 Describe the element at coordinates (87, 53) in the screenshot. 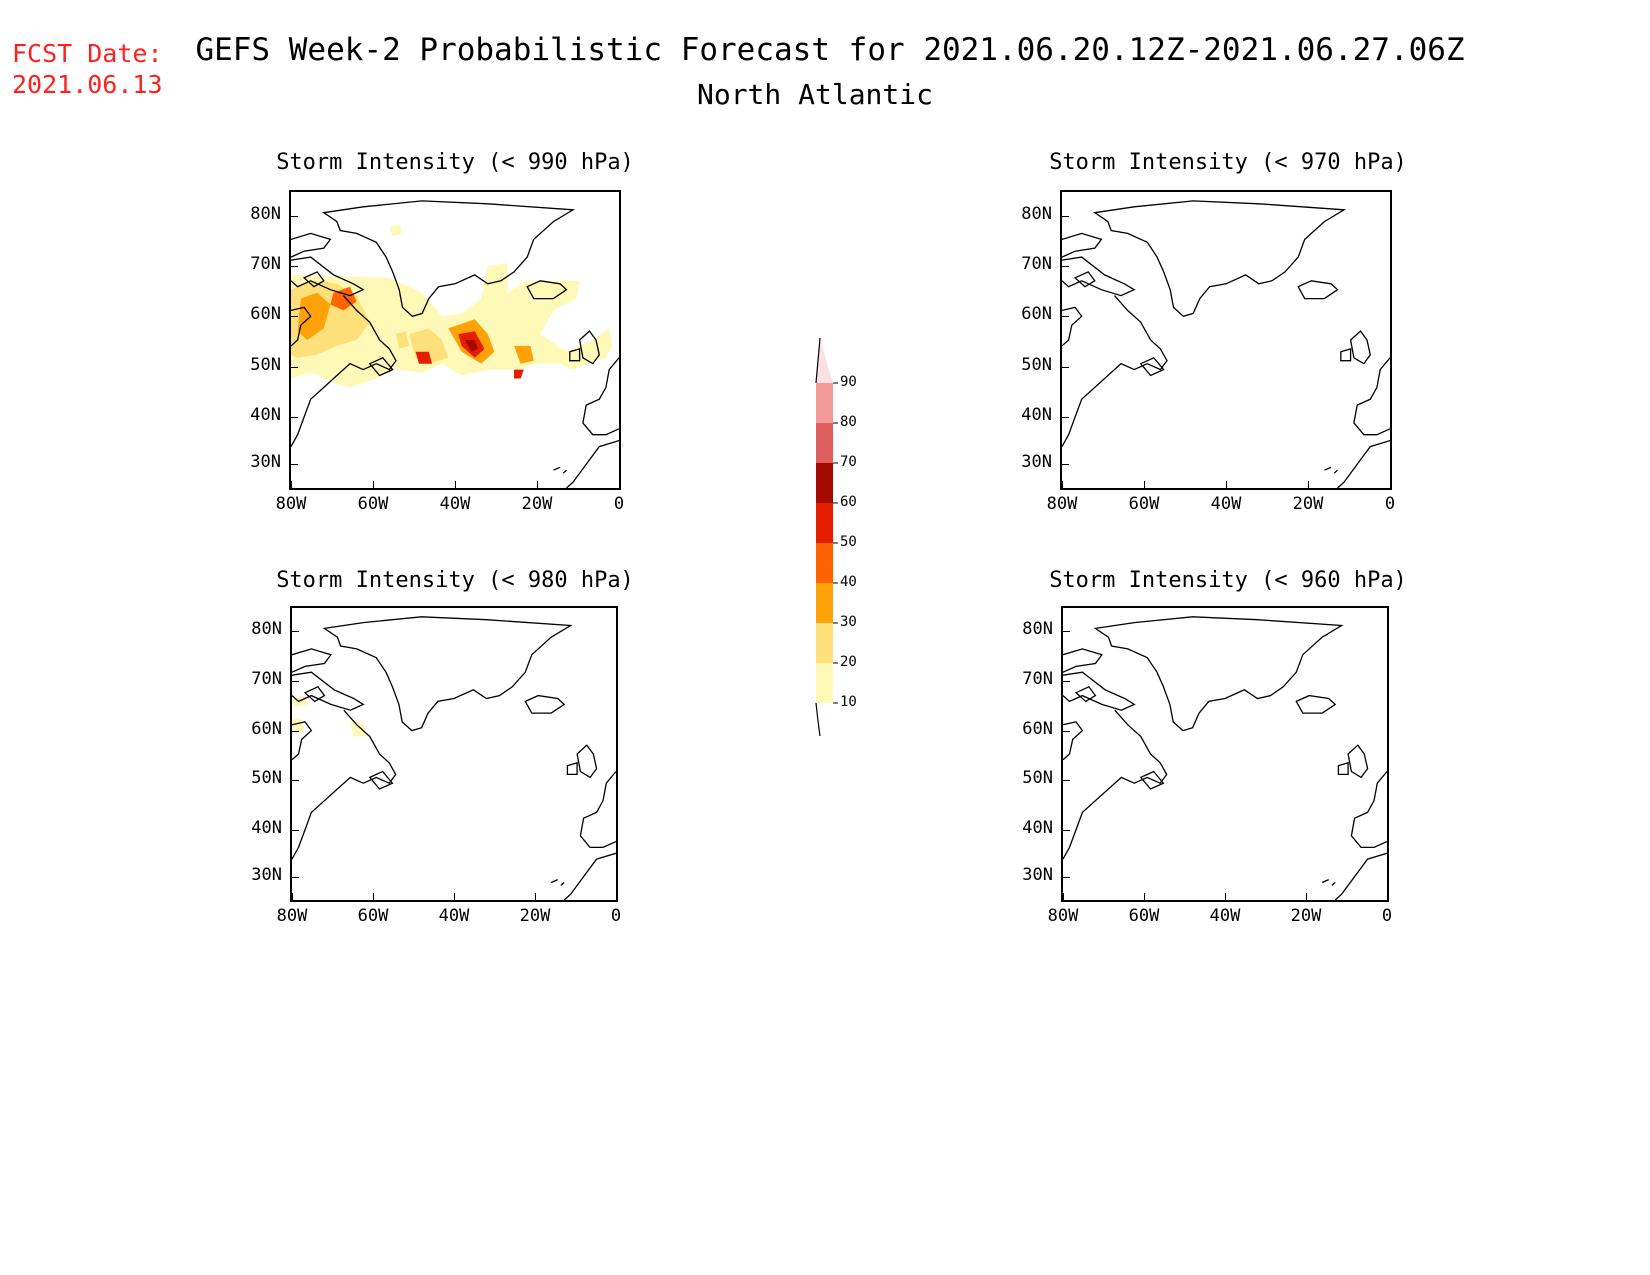

I see `fcst-date-label: FCST Date:` at that location.